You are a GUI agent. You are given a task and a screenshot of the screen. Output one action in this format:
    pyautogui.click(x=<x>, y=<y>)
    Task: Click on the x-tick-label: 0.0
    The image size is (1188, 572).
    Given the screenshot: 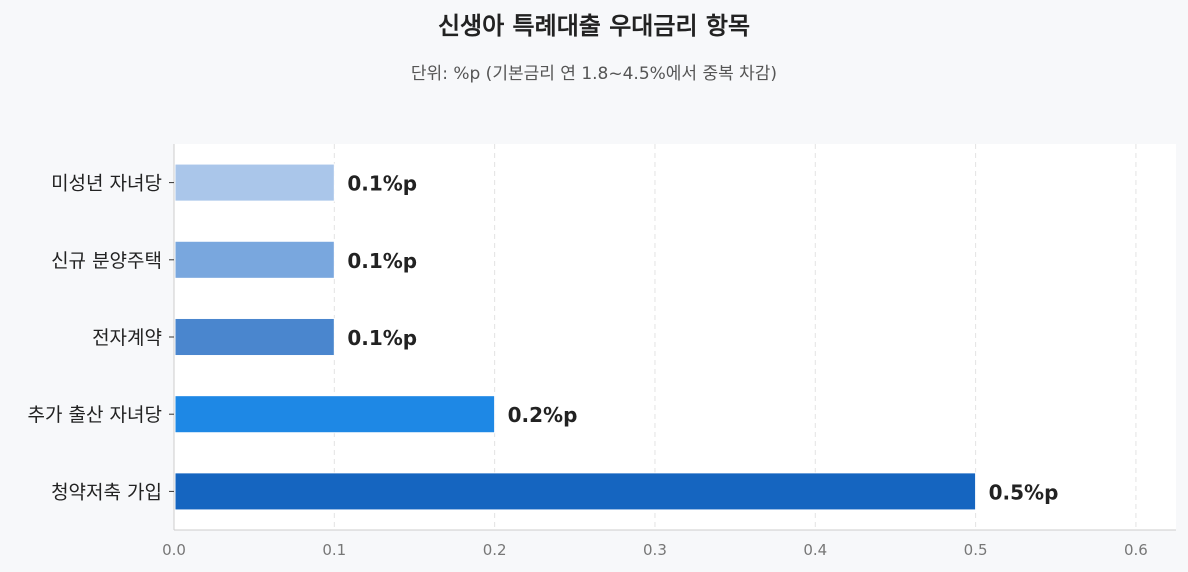 What is the action you would take?
    pyautogui.click(x=174, y=550)
    